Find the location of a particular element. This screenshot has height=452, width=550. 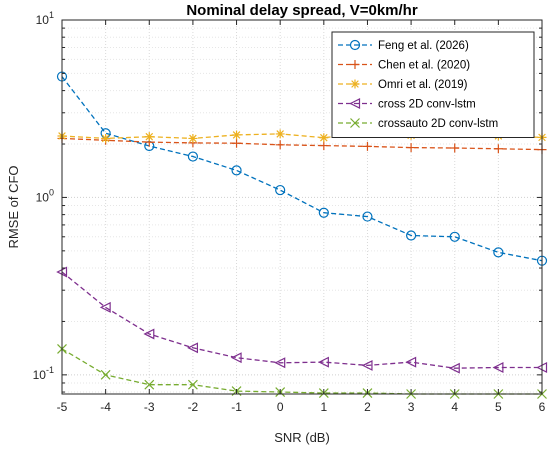

x-tick-label: -2 is located at coordinates (193, 407).